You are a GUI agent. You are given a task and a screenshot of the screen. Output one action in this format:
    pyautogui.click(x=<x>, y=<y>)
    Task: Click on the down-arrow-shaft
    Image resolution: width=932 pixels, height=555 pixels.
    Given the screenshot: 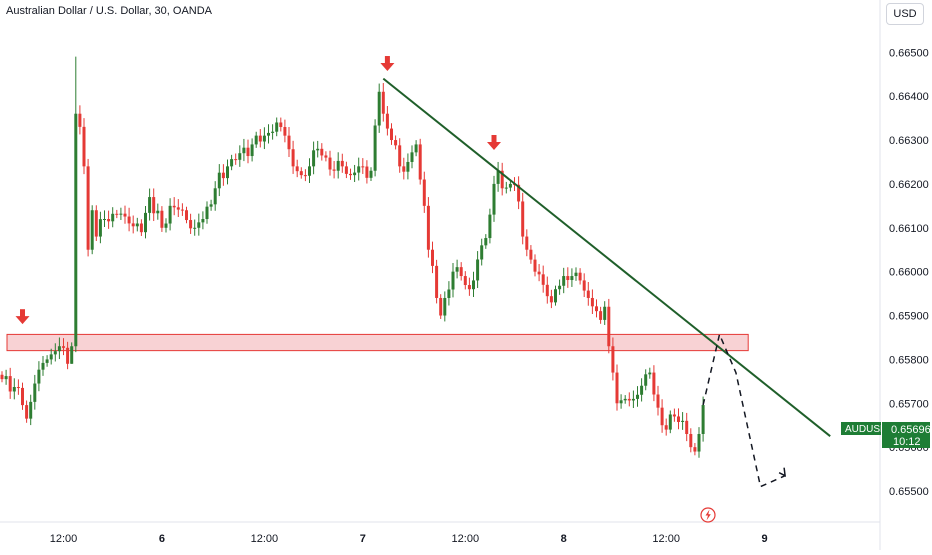 What is the action you would take?
    pyautogui.click(x=494, y=139)
    